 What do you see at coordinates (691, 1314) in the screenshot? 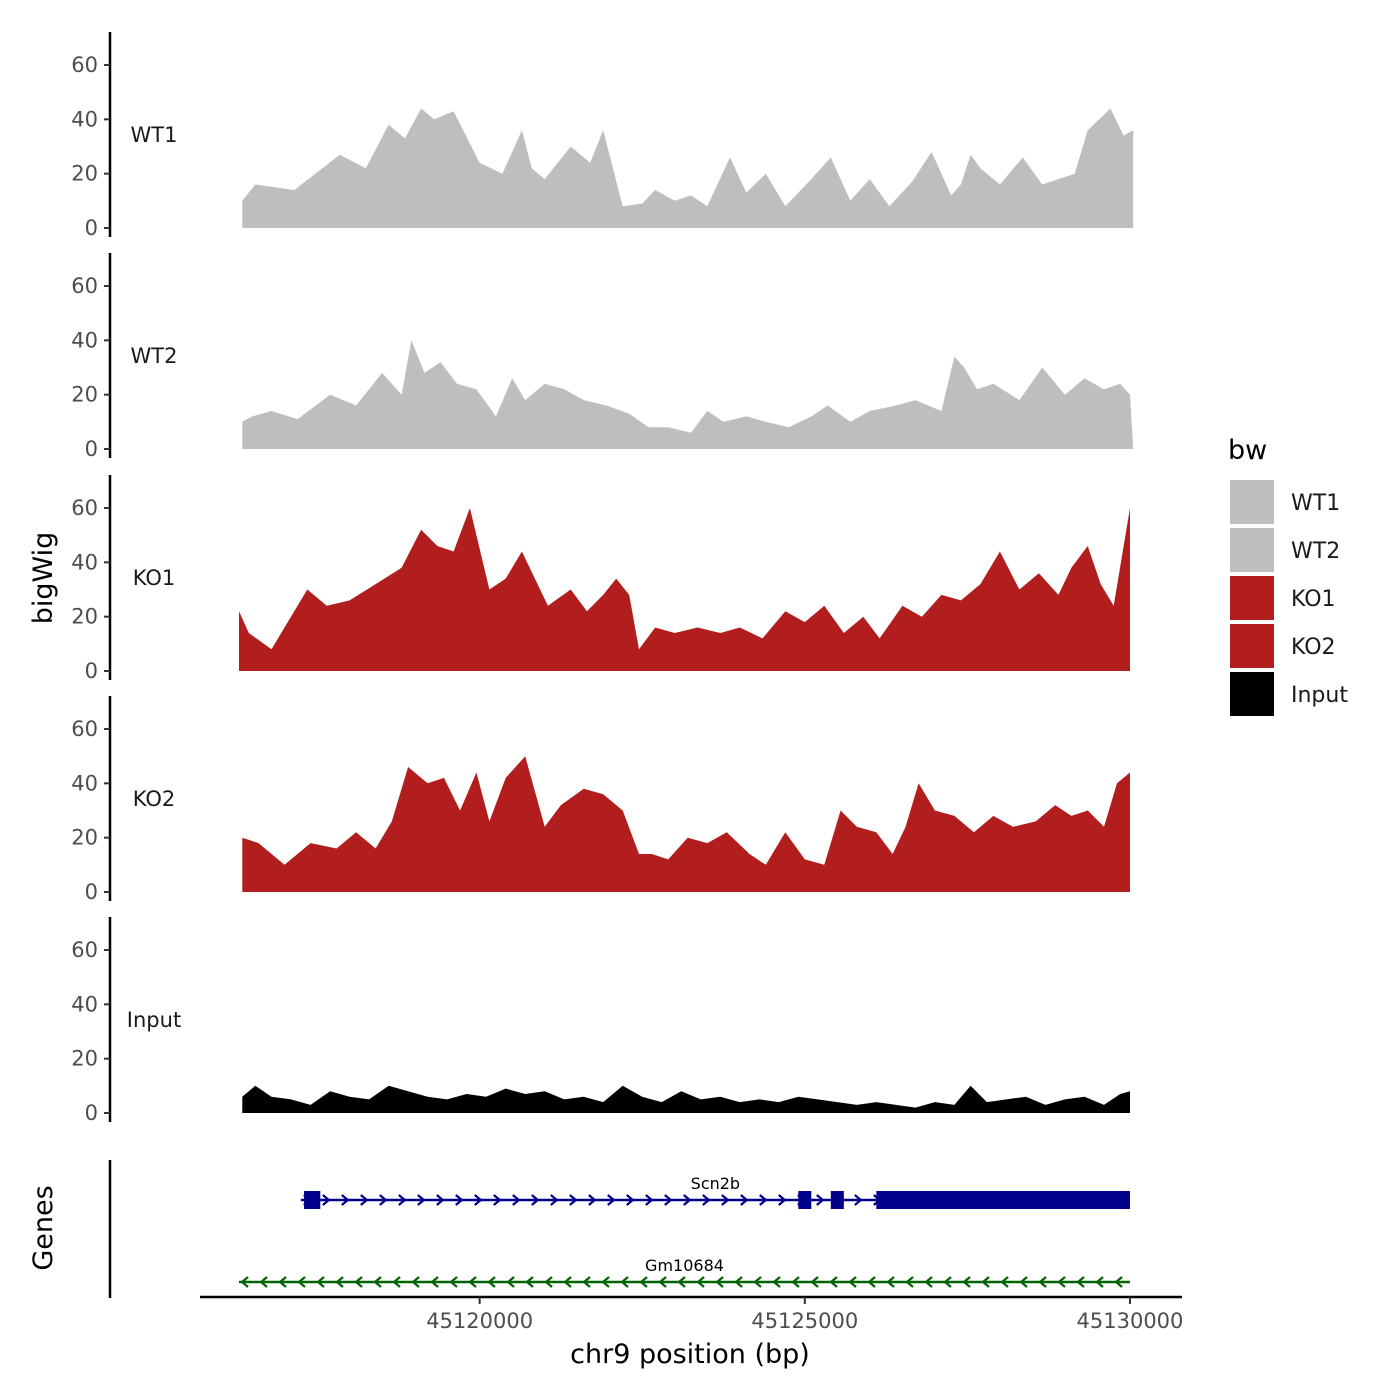
I see `x-axis: 45120000 45125000 45130000` at bounding box center [691, 1314].